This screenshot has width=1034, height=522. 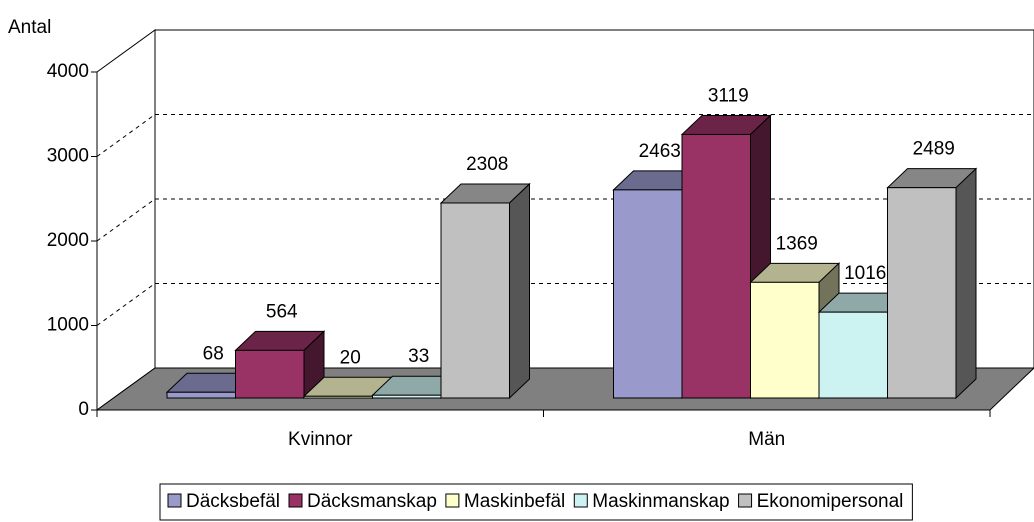 What do you see at coordinates (514, 501) in the screenshot?
I see `legend-label: Maskinbefäl` at bounding box center [514, 501].